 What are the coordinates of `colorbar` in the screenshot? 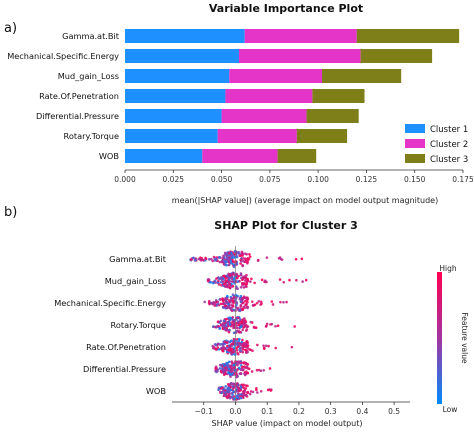 It's located at (439, 338).